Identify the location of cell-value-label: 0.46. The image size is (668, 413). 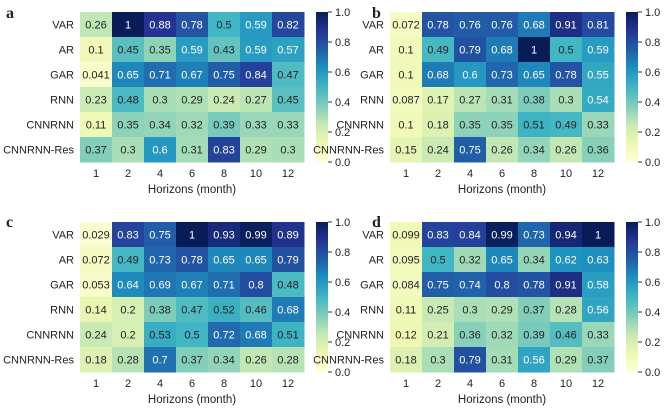
(255, 311).